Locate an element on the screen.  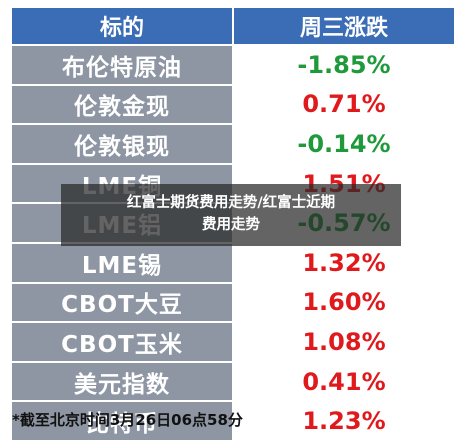
table-row: 伦敦金现 0.71% is located at coordinates (233, 104).